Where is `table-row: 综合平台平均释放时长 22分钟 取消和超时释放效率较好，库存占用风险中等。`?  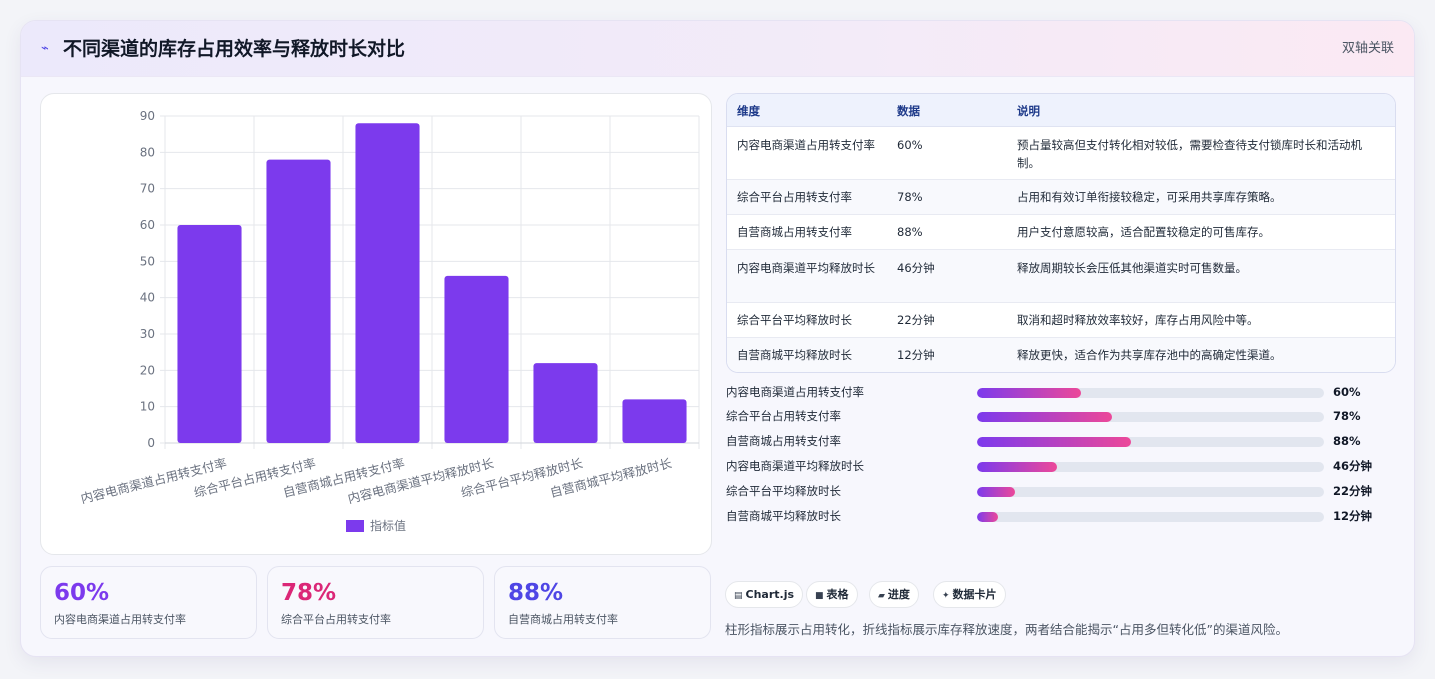 table-row: 综合平台平均释放时长 22分钟 取消和超时释放效率较好，库存占用风险中等。 is located at coordinates (1061, 320).